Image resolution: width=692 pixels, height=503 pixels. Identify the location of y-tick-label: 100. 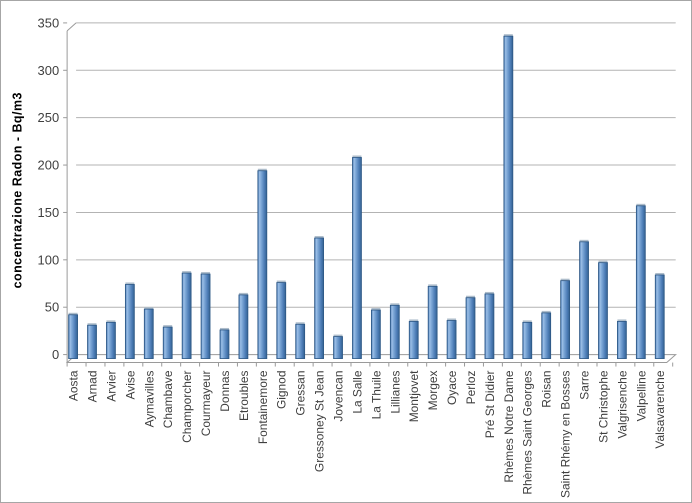
(49, 259).